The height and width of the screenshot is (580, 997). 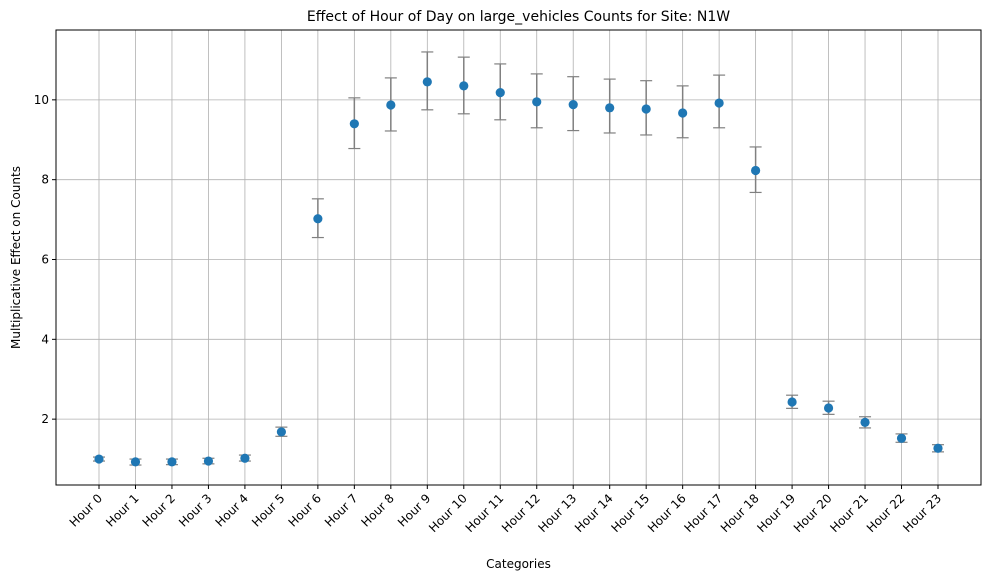 What do you see at coordinates (886, 513) in the screenshot?
I see `x-tick-label: Hour 22` at bounding box center [886, 513].